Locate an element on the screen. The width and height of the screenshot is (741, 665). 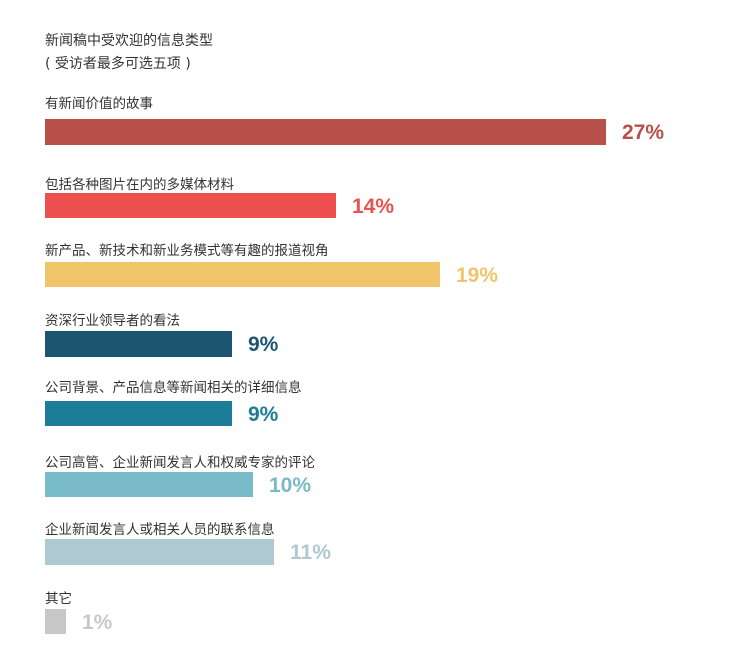
category-label: 有新闻价值的故事 is located at coordinates (99, 104).